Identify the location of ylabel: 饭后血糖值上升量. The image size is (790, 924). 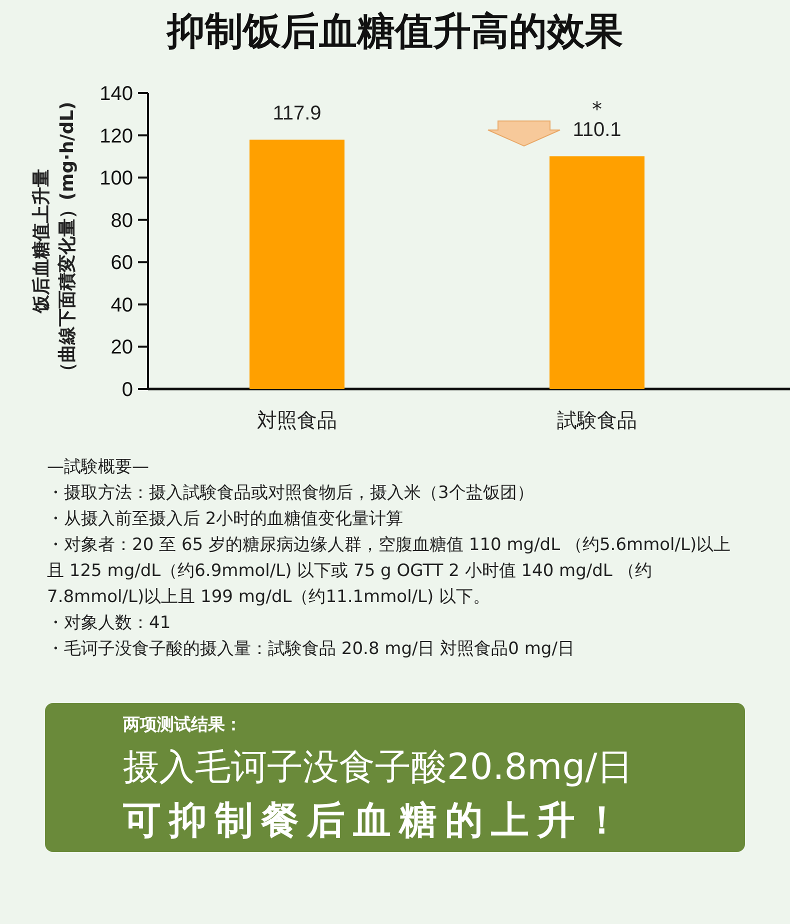
(41, 241).